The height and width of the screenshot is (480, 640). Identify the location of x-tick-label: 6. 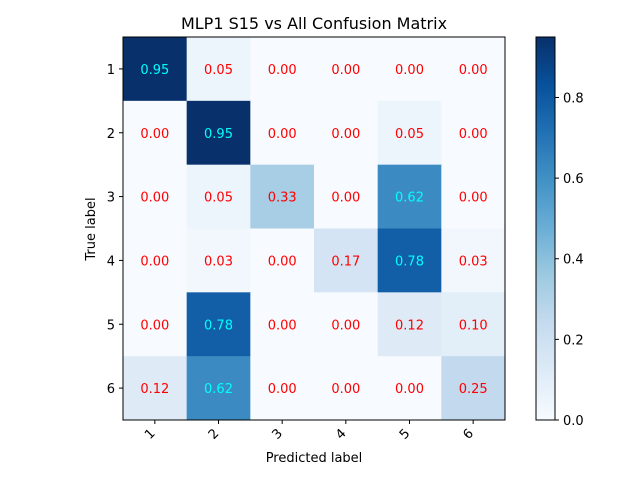
(468, 434).